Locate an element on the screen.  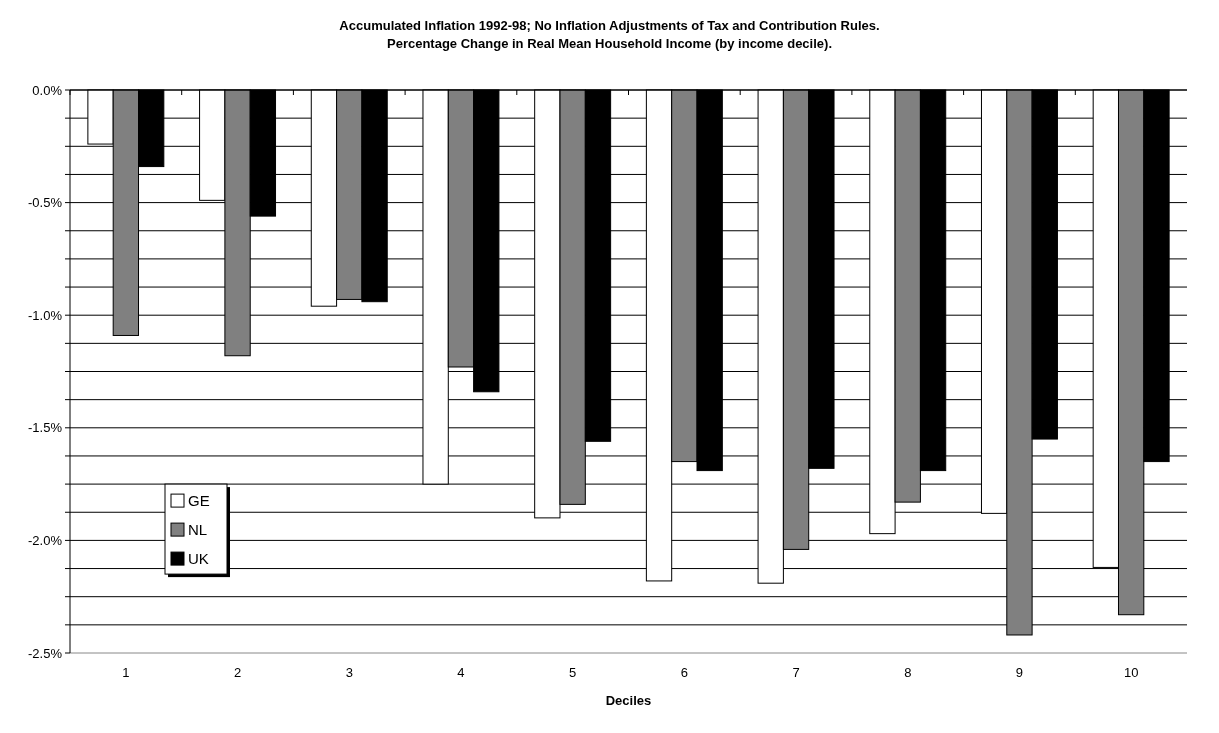
x-tick-label: 1 is located at coordinates (126, 672).